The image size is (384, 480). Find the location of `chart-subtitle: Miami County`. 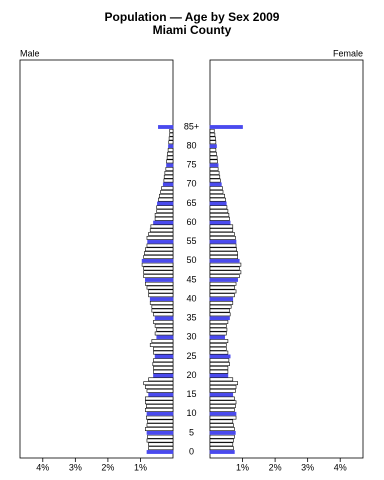

chart-subtitle: Miami County is located at coordinates (192, 30).